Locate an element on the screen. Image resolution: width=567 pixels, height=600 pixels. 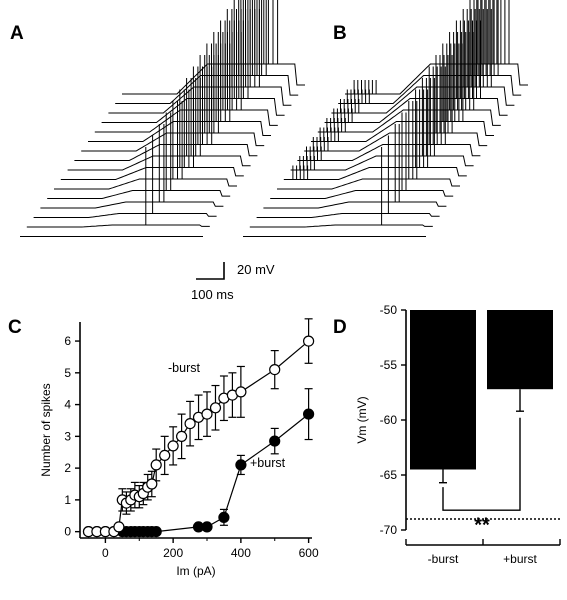
scale-bar-voltage-label: 20 mV is located at coordinates (256, 269).